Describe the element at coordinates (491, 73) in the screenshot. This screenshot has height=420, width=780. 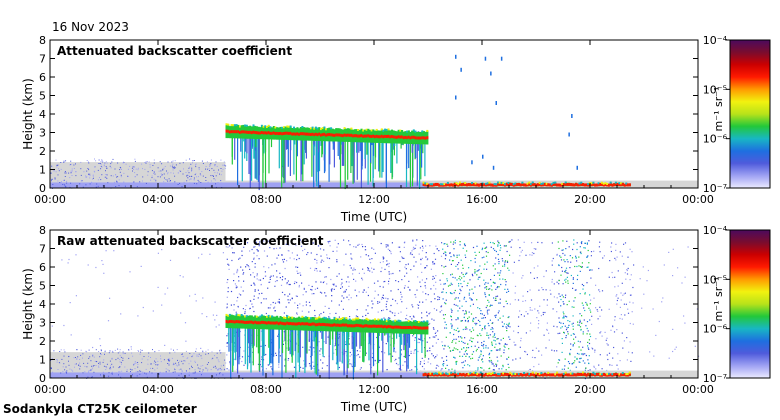
I see `sparse-return` at that location.